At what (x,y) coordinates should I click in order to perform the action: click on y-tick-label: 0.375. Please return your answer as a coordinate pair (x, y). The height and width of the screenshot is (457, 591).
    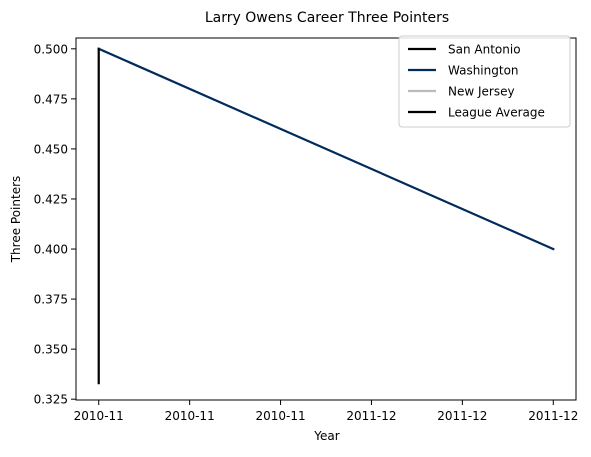
    Looking at the image, I should click on (51, 300).